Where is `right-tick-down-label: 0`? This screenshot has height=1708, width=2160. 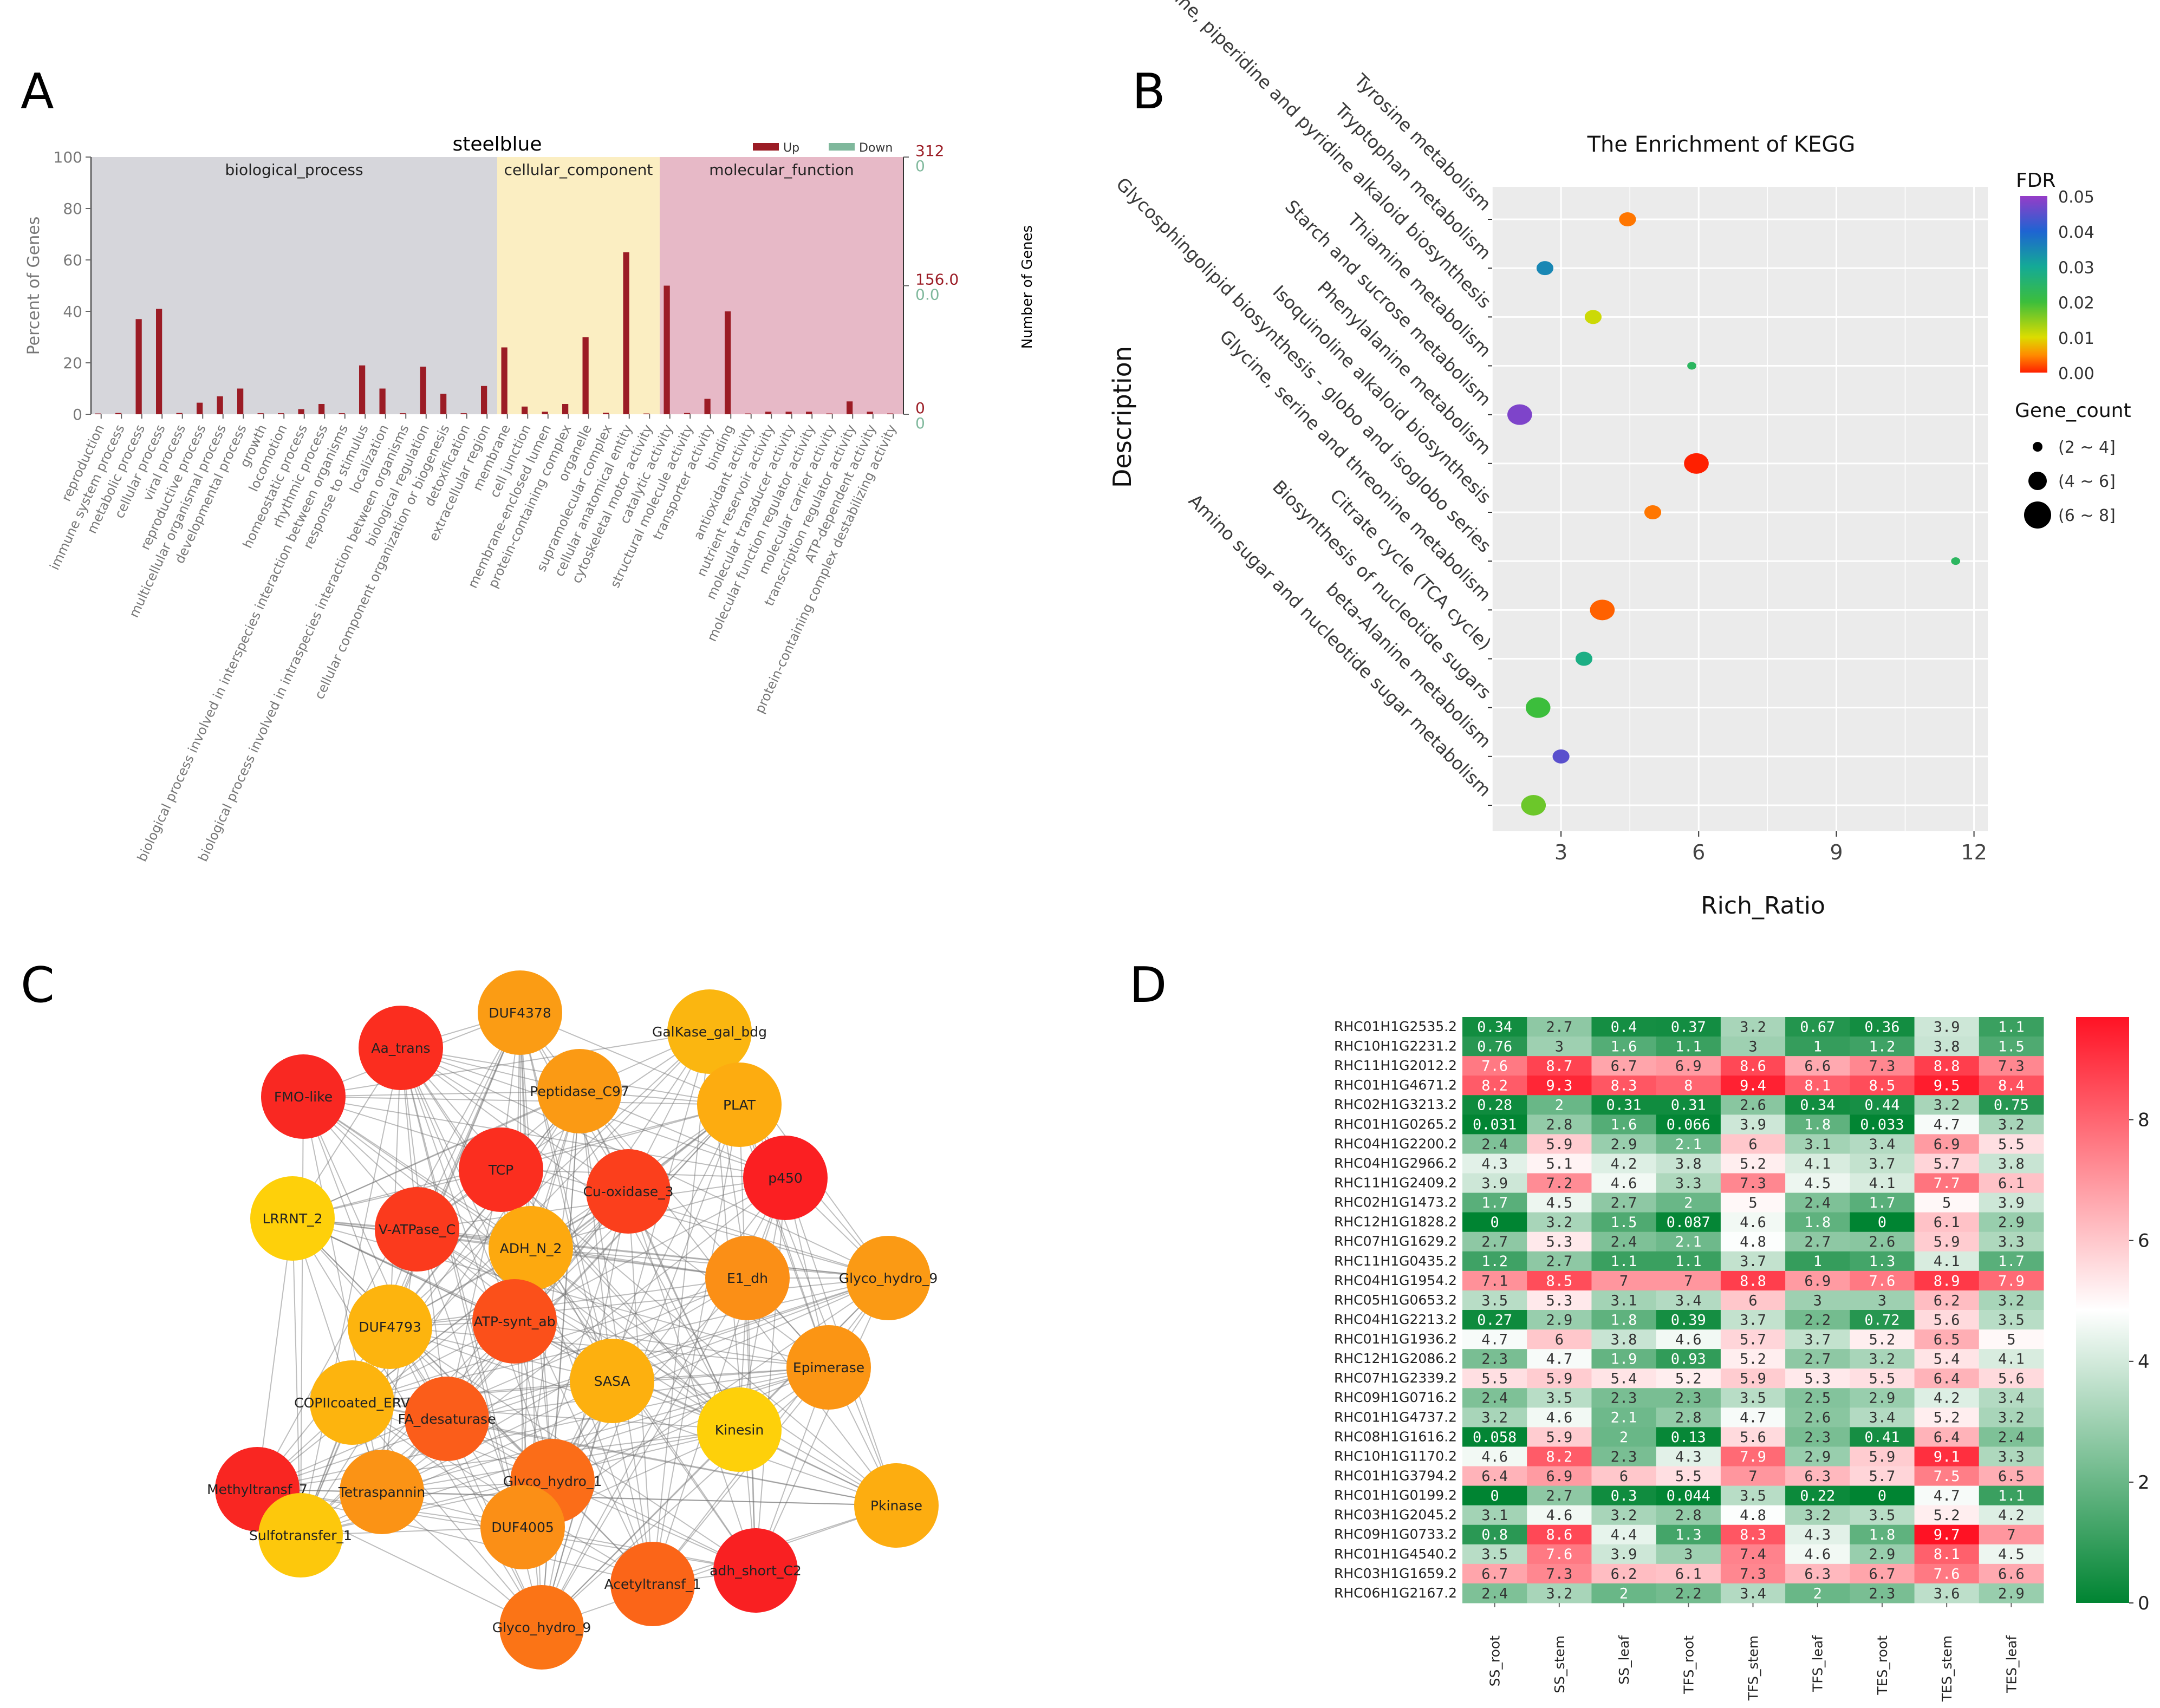 right-tick-down-label: 0 is located at coordinates (920, 166).